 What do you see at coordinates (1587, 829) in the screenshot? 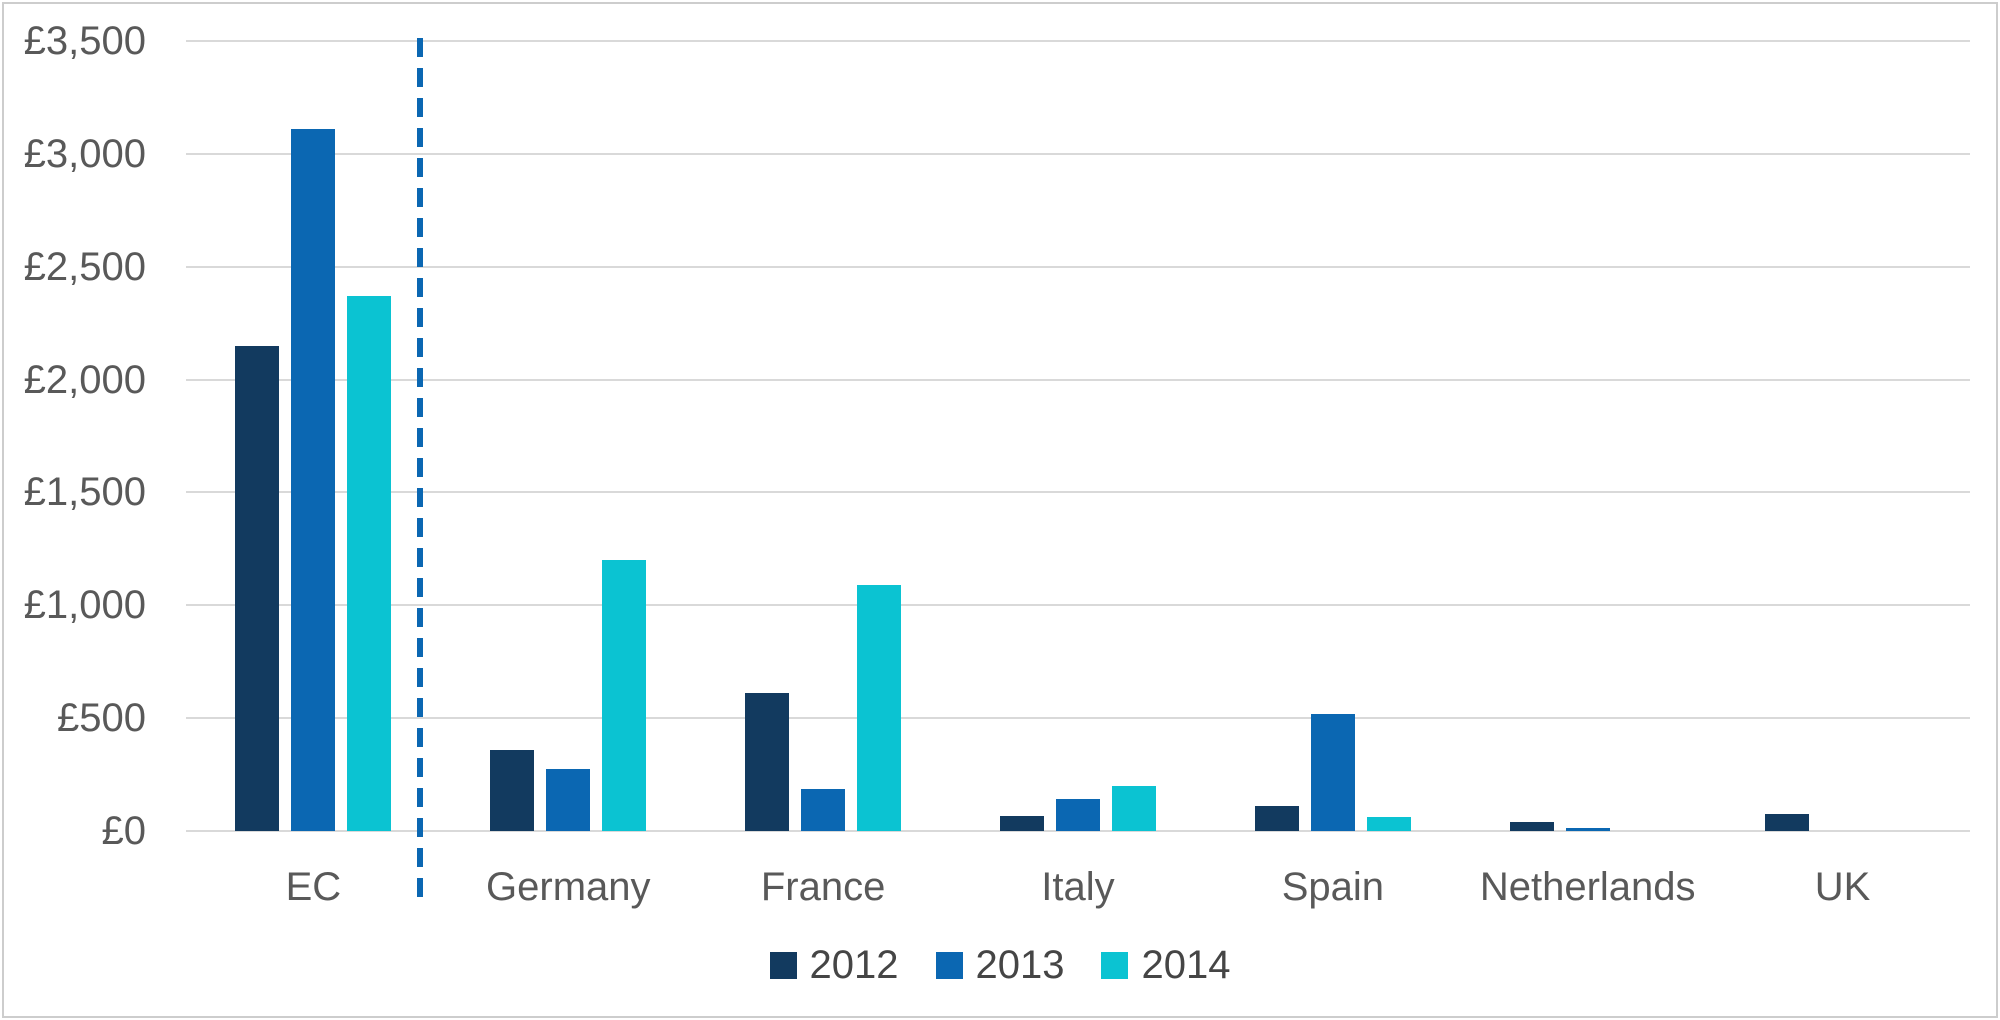
I see `bar-2013-Netherlands` at bounding box center [1587, 829].